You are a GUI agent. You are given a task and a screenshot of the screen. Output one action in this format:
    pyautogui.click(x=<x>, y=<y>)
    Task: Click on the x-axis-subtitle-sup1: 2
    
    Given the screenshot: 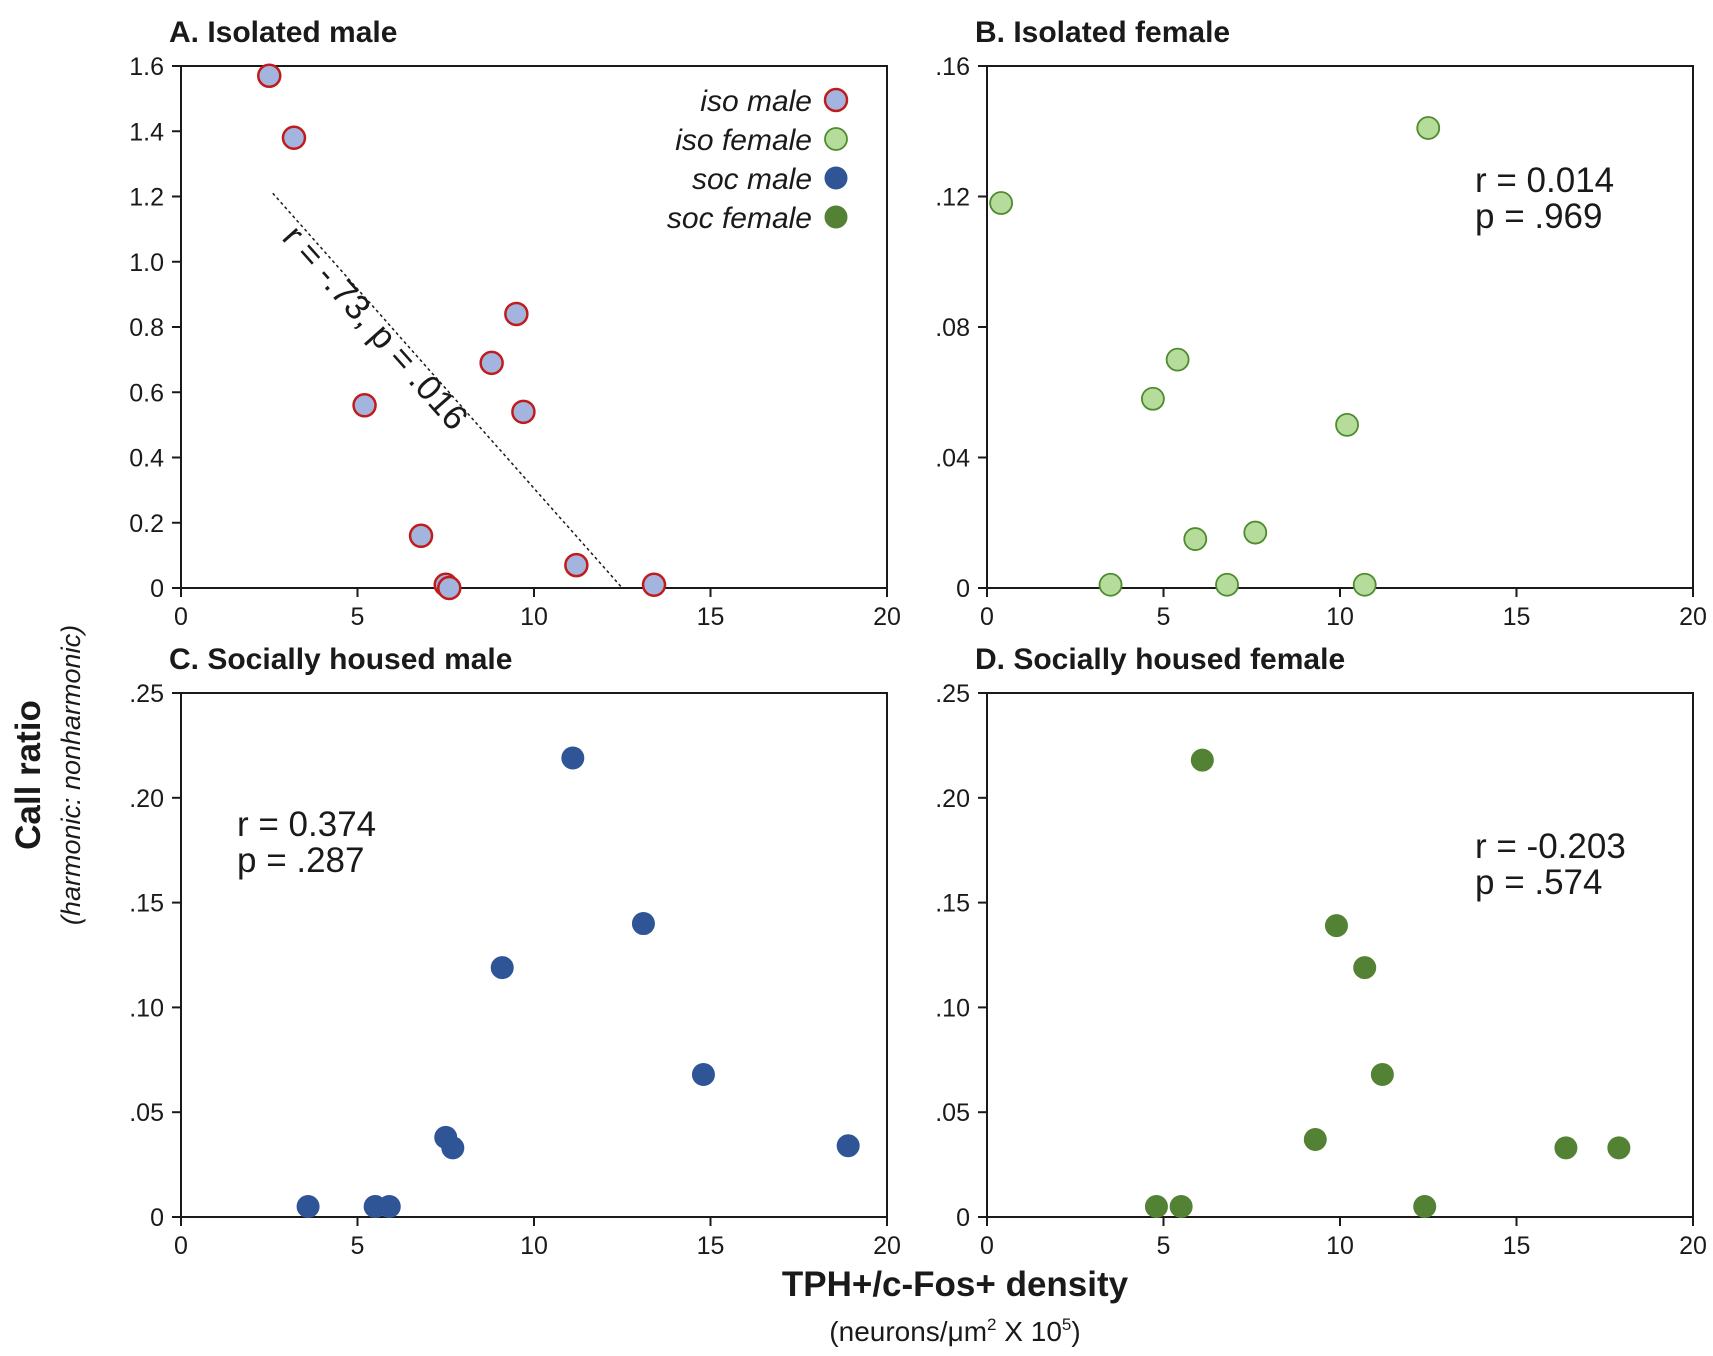 What is the action you would take?
    pyautogui.click(x=991, y=1324)
    